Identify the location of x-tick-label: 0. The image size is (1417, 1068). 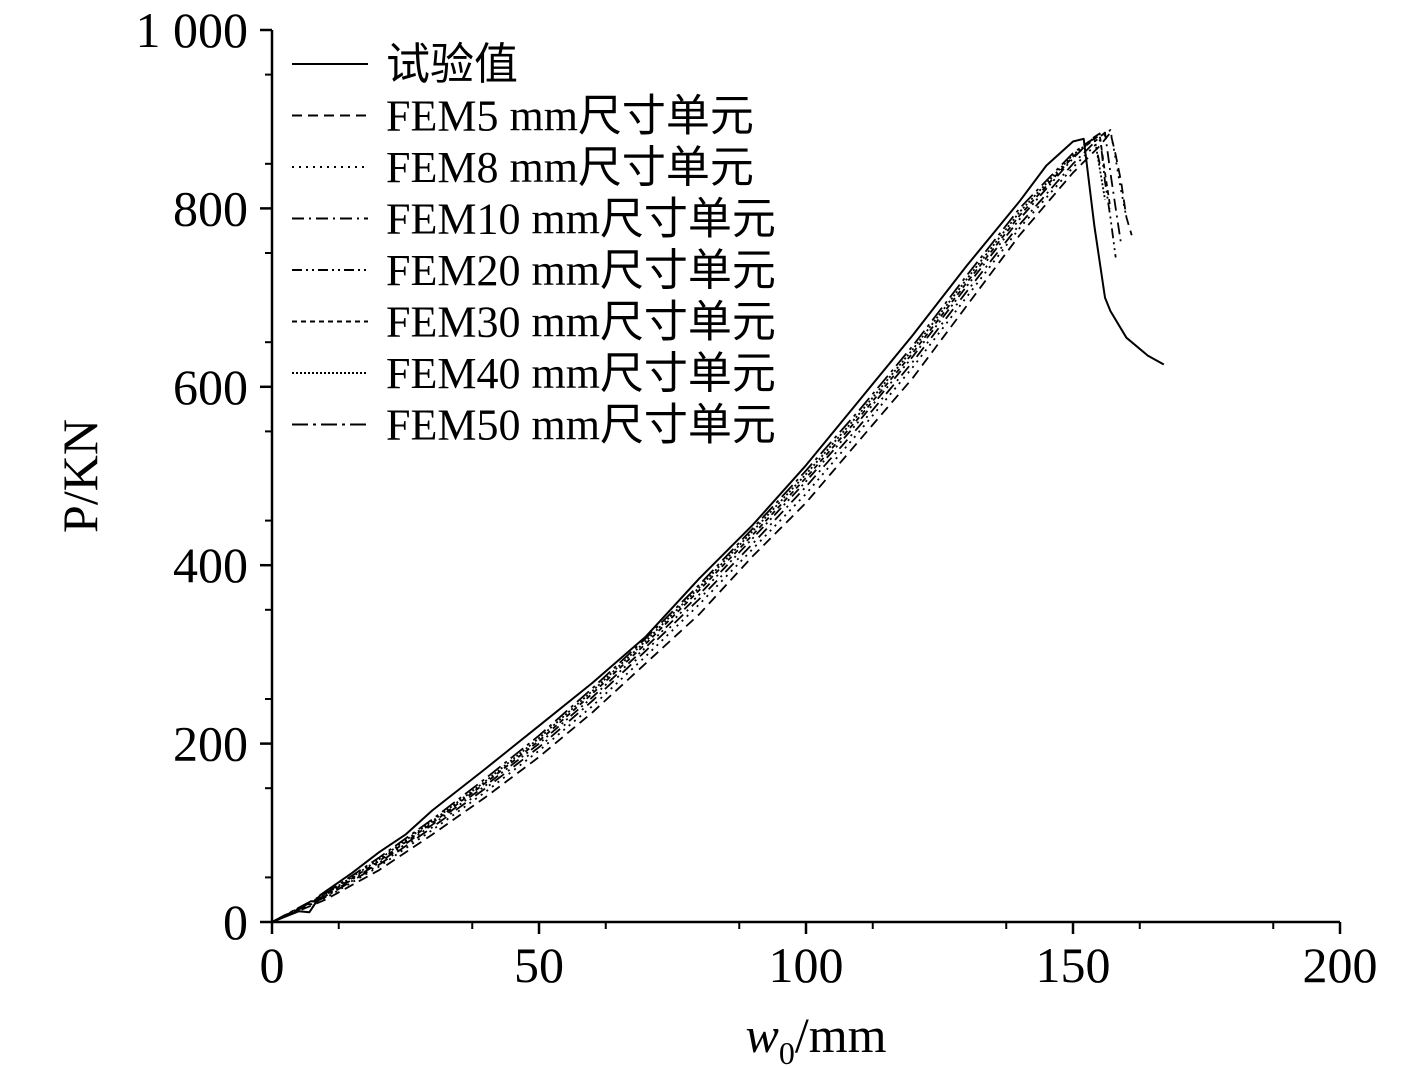
(272, 965).